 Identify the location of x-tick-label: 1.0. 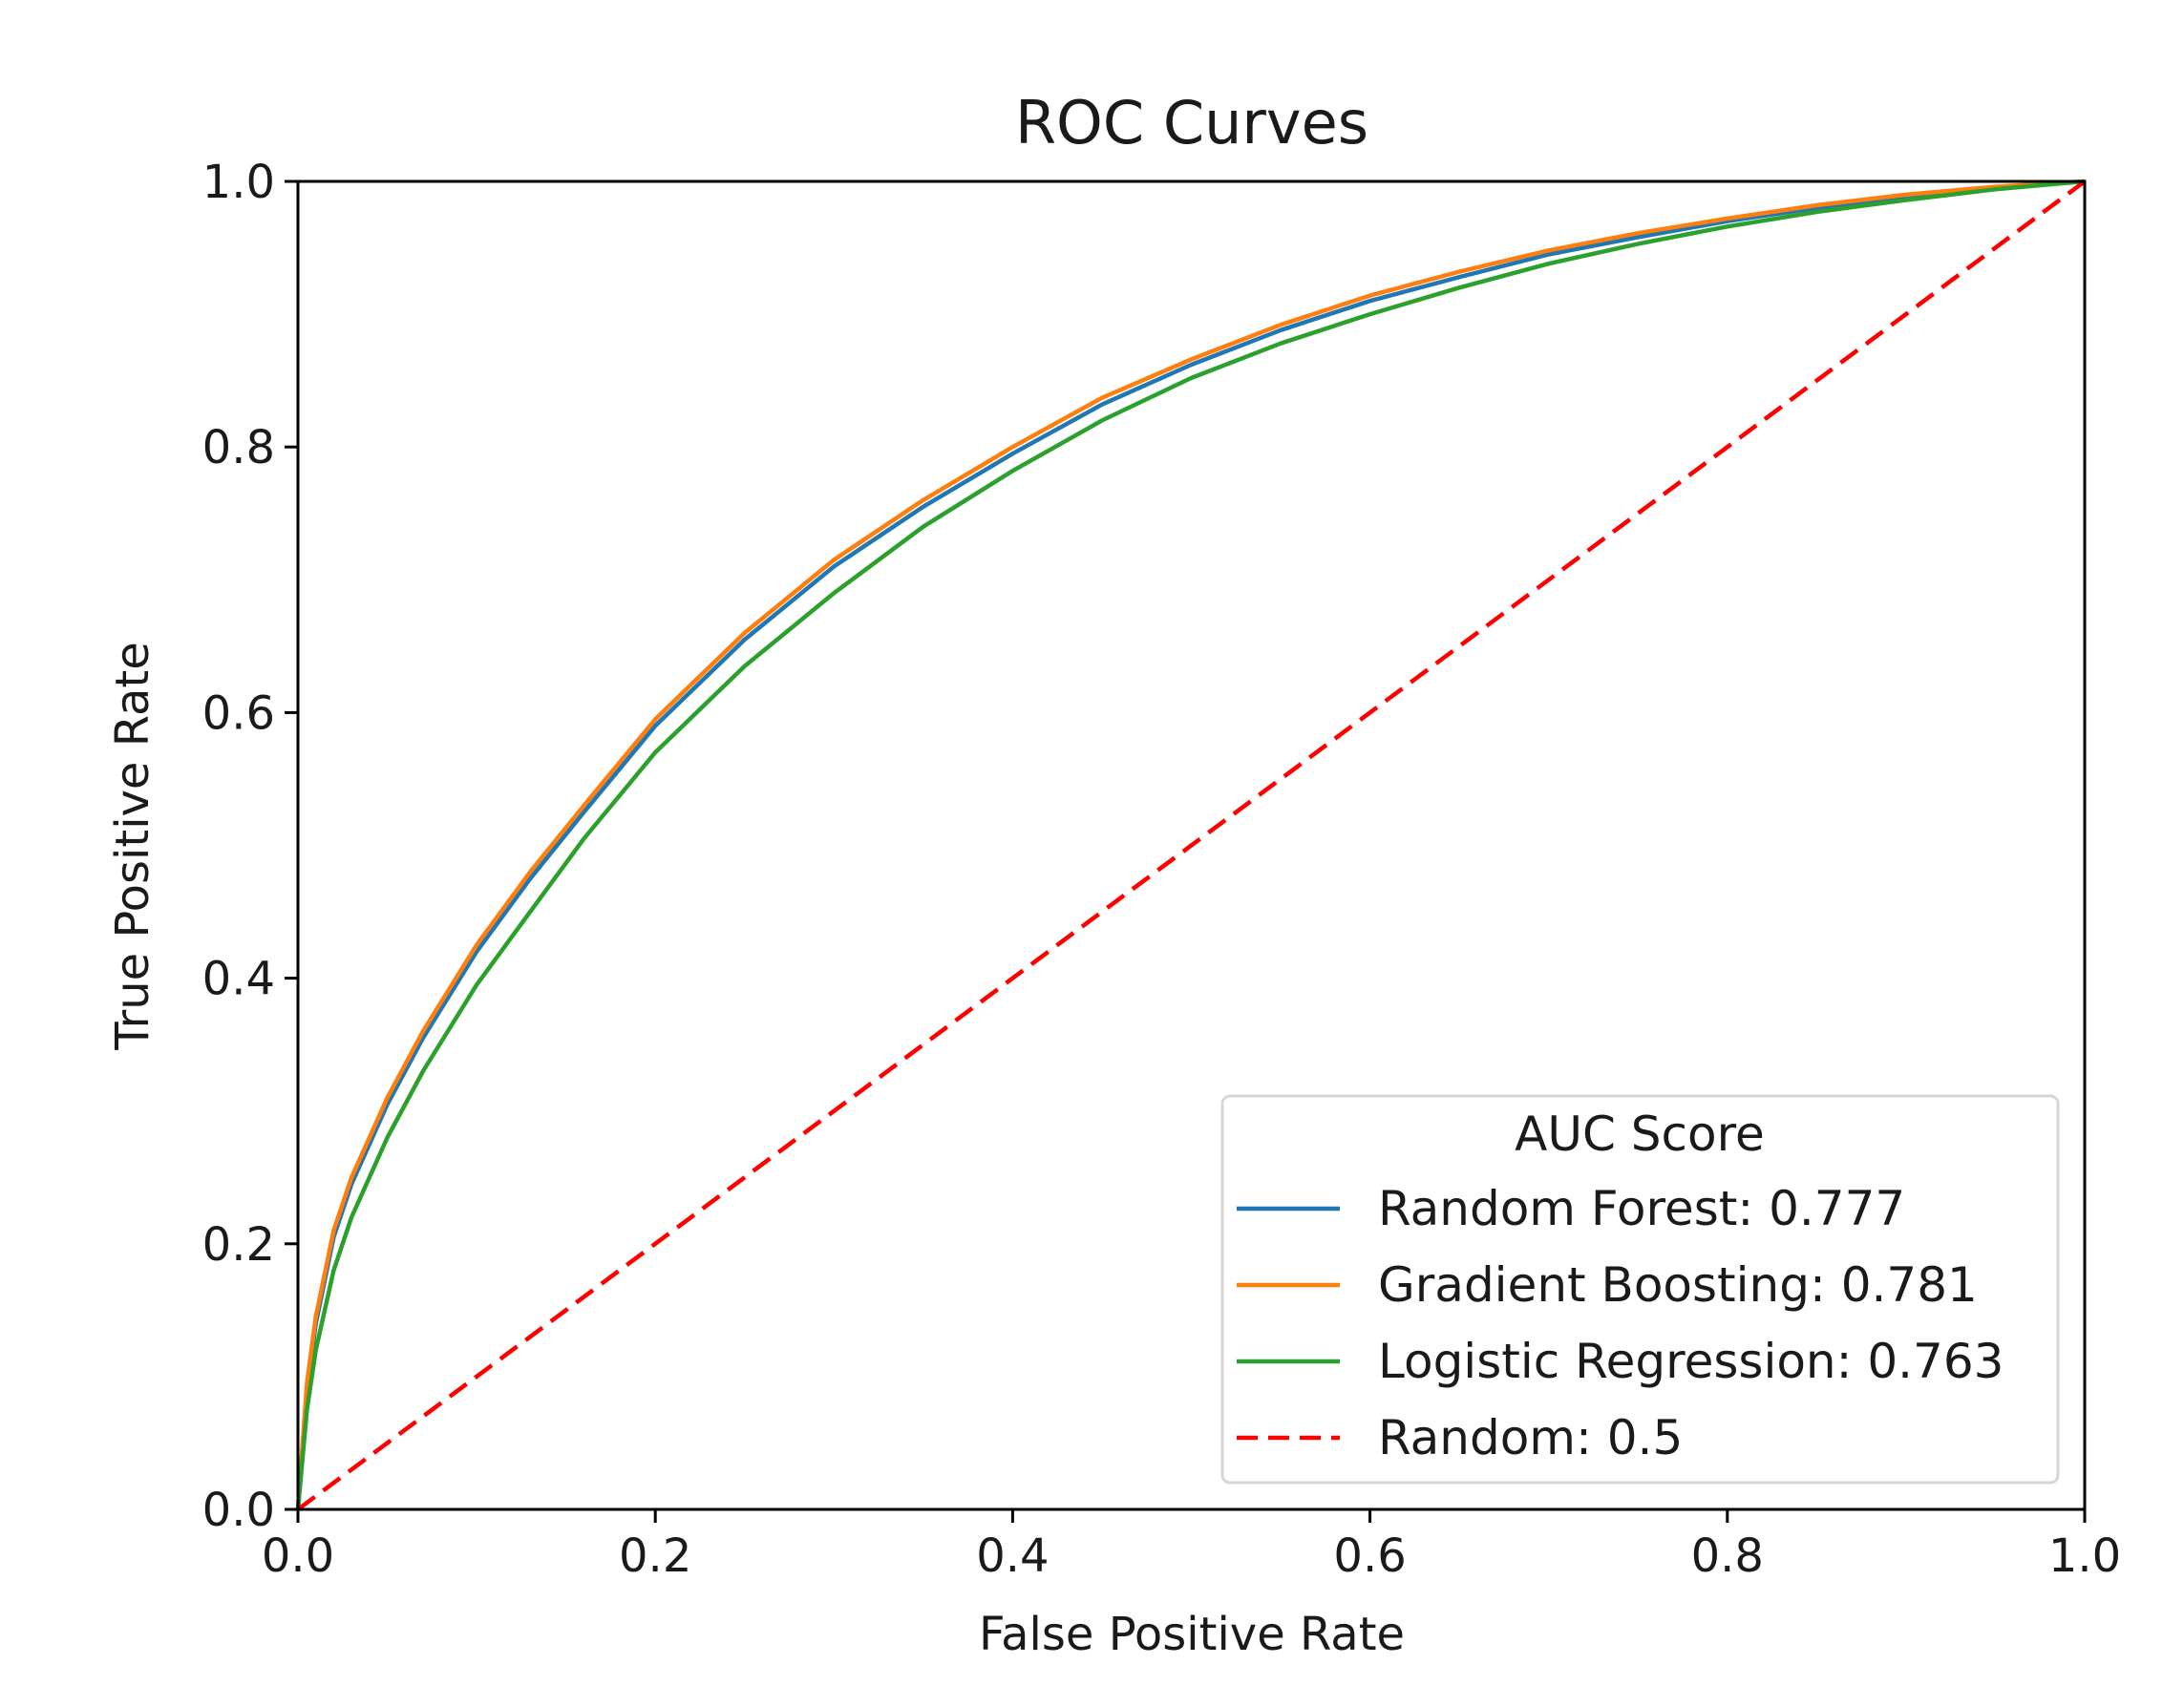
(2084, 1556).